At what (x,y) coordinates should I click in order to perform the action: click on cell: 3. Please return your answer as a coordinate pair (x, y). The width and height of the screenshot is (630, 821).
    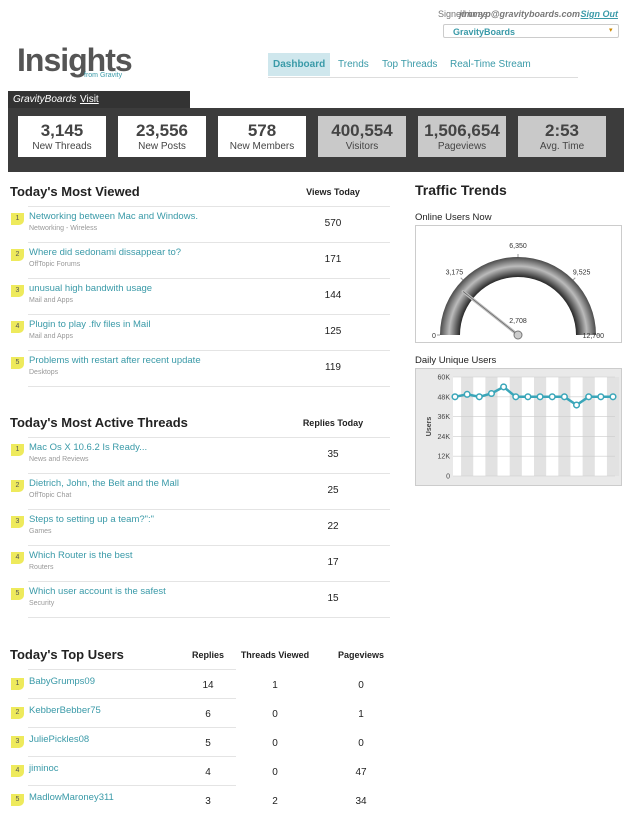
    Looking at the image, I should click on (208, 801).